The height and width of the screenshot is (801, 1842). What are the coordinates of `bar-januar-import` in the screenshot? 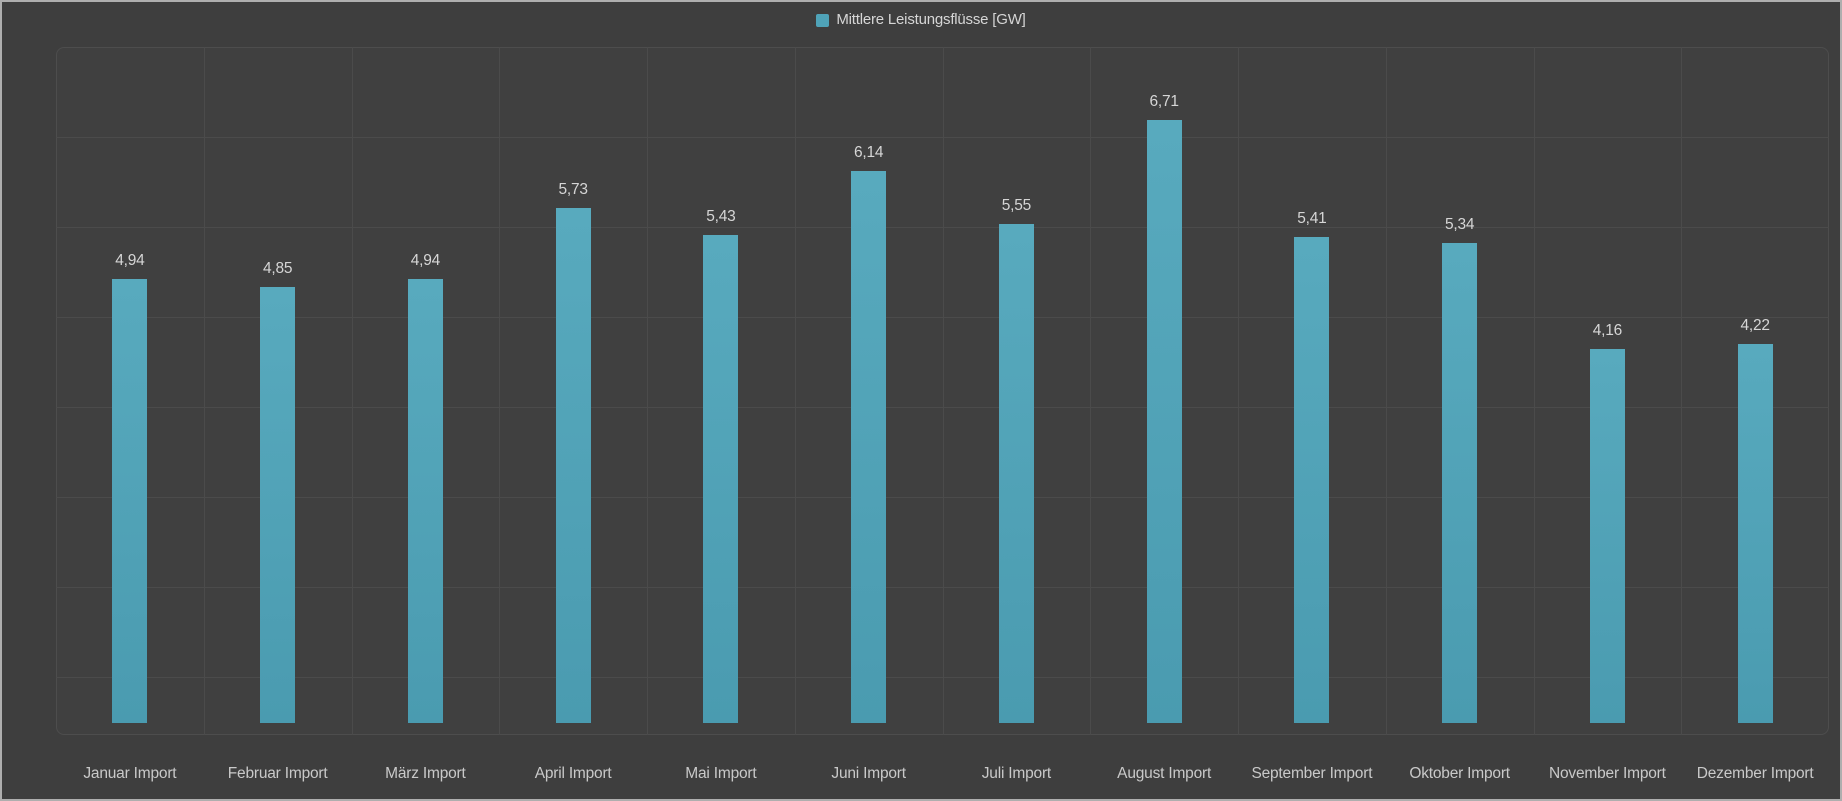 It's located at (130, 500).